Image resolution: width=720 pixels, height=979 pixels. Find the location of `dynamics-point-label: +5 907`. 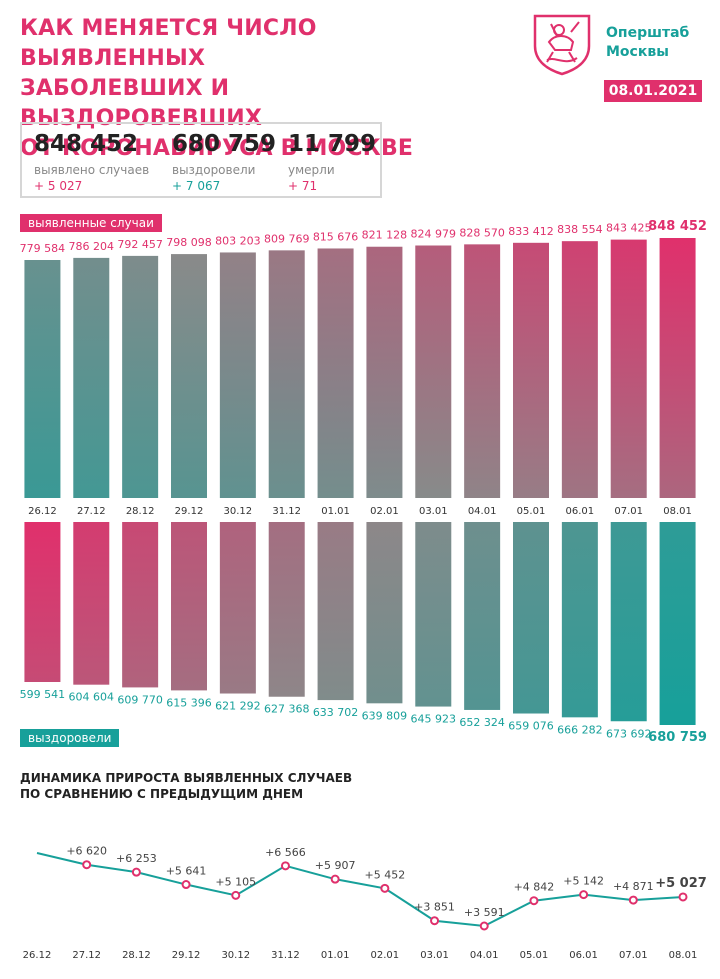

dynamics-point-label: +5 907 is located at coordinates (335, 865).